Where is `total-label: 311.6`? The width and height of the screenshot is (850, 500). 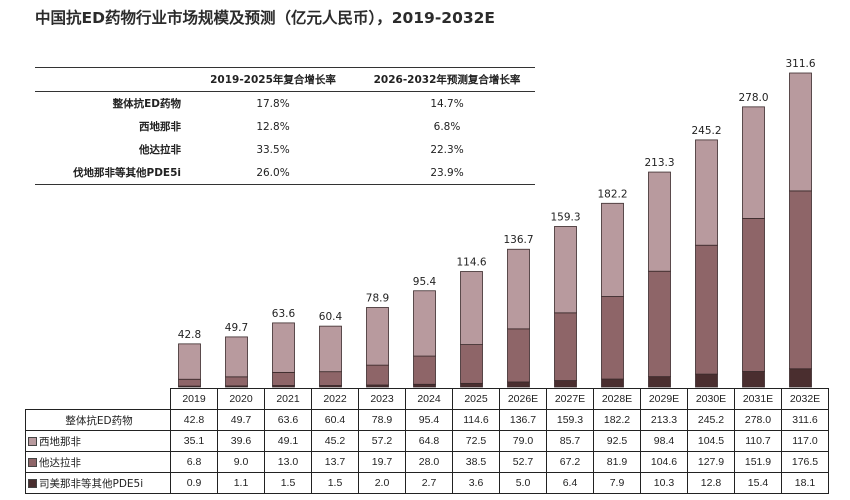
total-label: 311.6 is located at coordinates (800, 64).